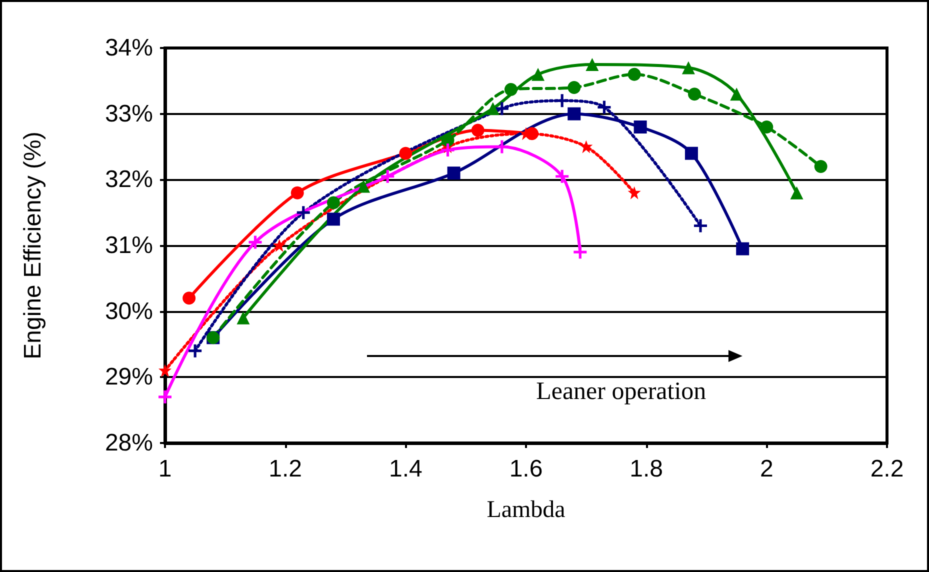  What do you see at coordinates (767, 469) in the screenshot?
I see `x-tick-label: 2` at bounding box center [767, 469].